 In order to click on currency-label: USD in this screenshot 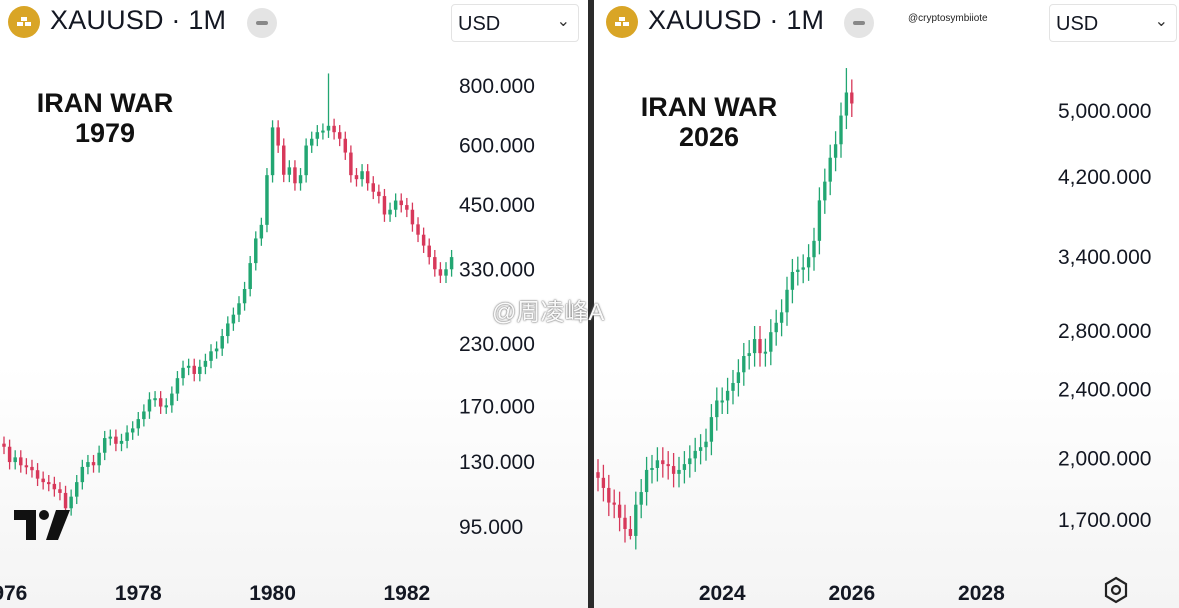, I will do `click(479, 24)`.